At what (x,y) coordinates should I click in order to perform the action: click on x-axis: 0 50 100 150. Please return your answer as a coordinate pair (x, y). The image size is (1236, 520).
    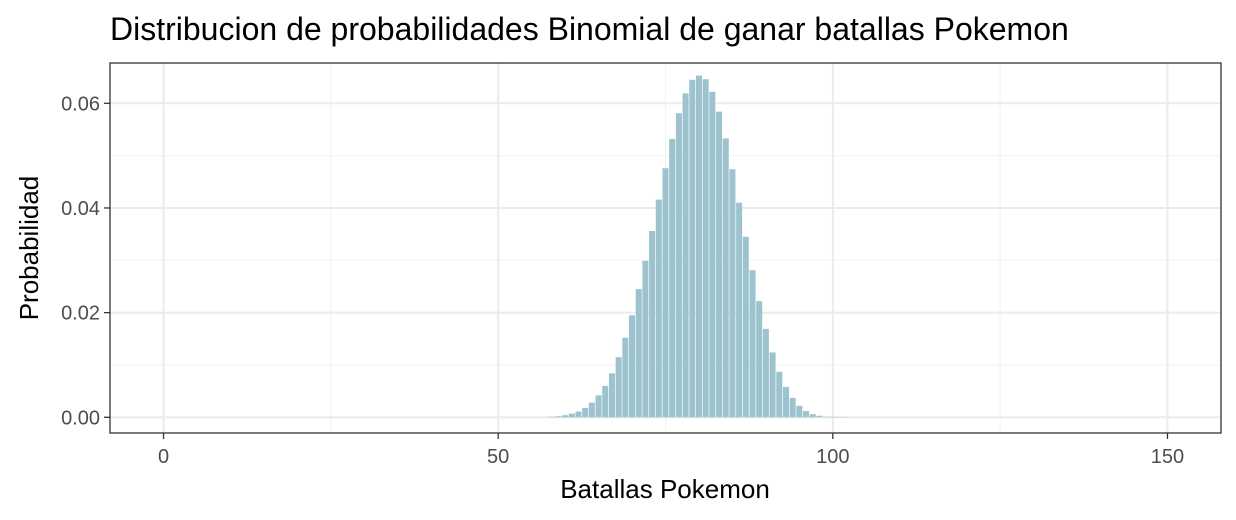
    Looking at the image, I should click on (671, 450).